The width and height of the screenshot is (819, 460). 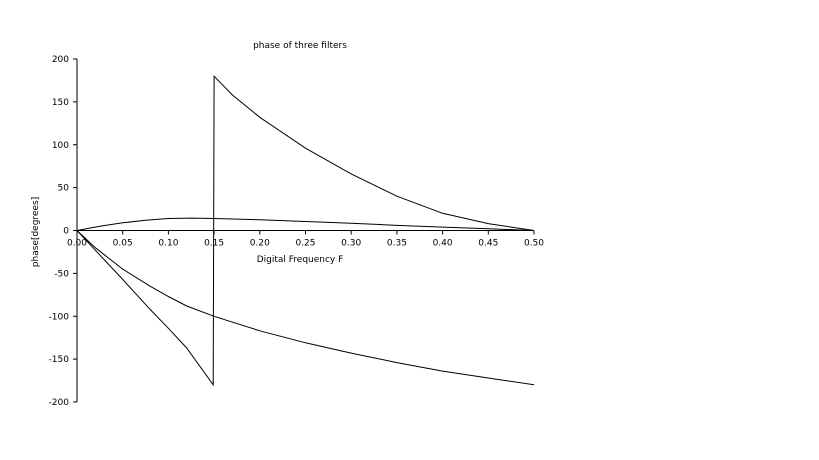 What do you see at coordinates (36, 232) in the screenshot?
I see `y-axis-label: phase[degrees]` at bounding box center [36, 232].